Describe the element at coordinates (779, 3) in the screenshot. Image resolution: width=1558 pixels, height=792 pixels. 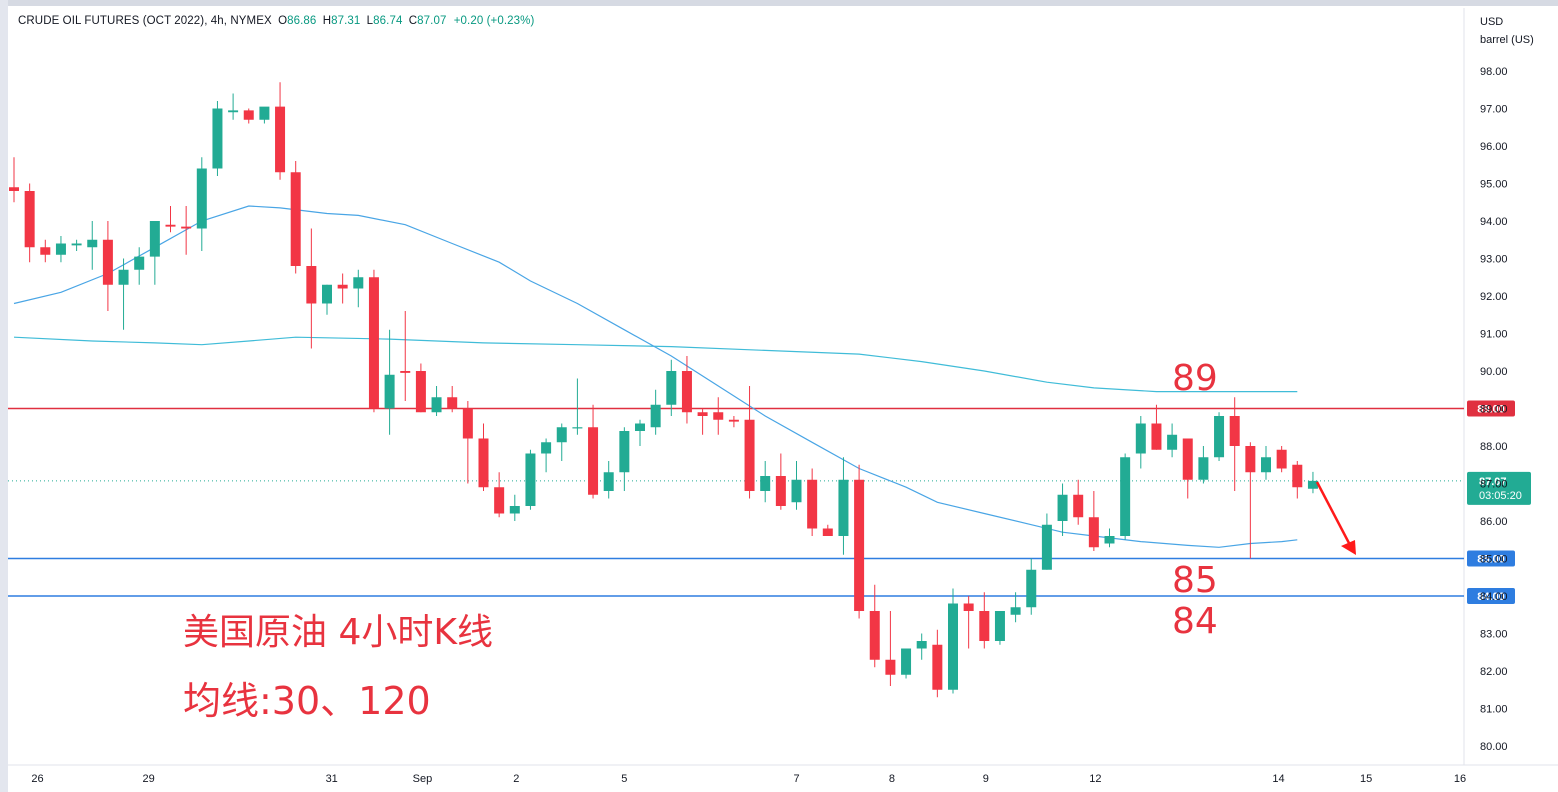
I see `window-top-border` at that location.